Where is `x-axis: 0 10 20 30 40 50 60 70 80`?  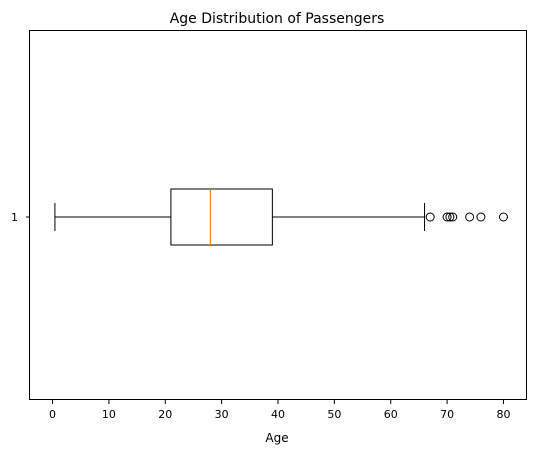
x-axis: 0 10 20 30 40 50 60 70 80 is located at coordinates (279, 410).